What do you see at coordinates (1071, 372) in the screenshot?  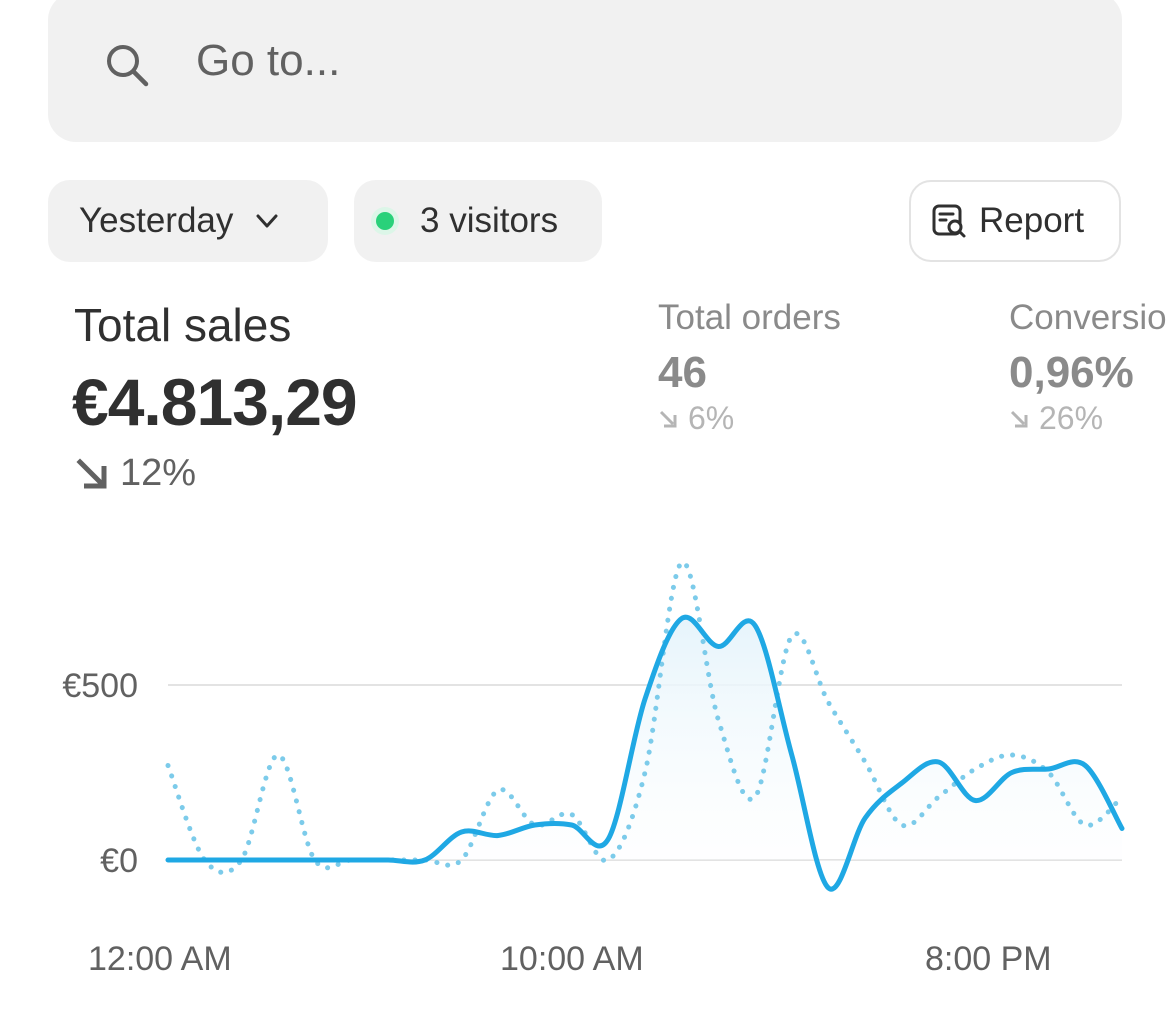 I see `conversion-value: 0,96%` at bounding box center [1071, 372].